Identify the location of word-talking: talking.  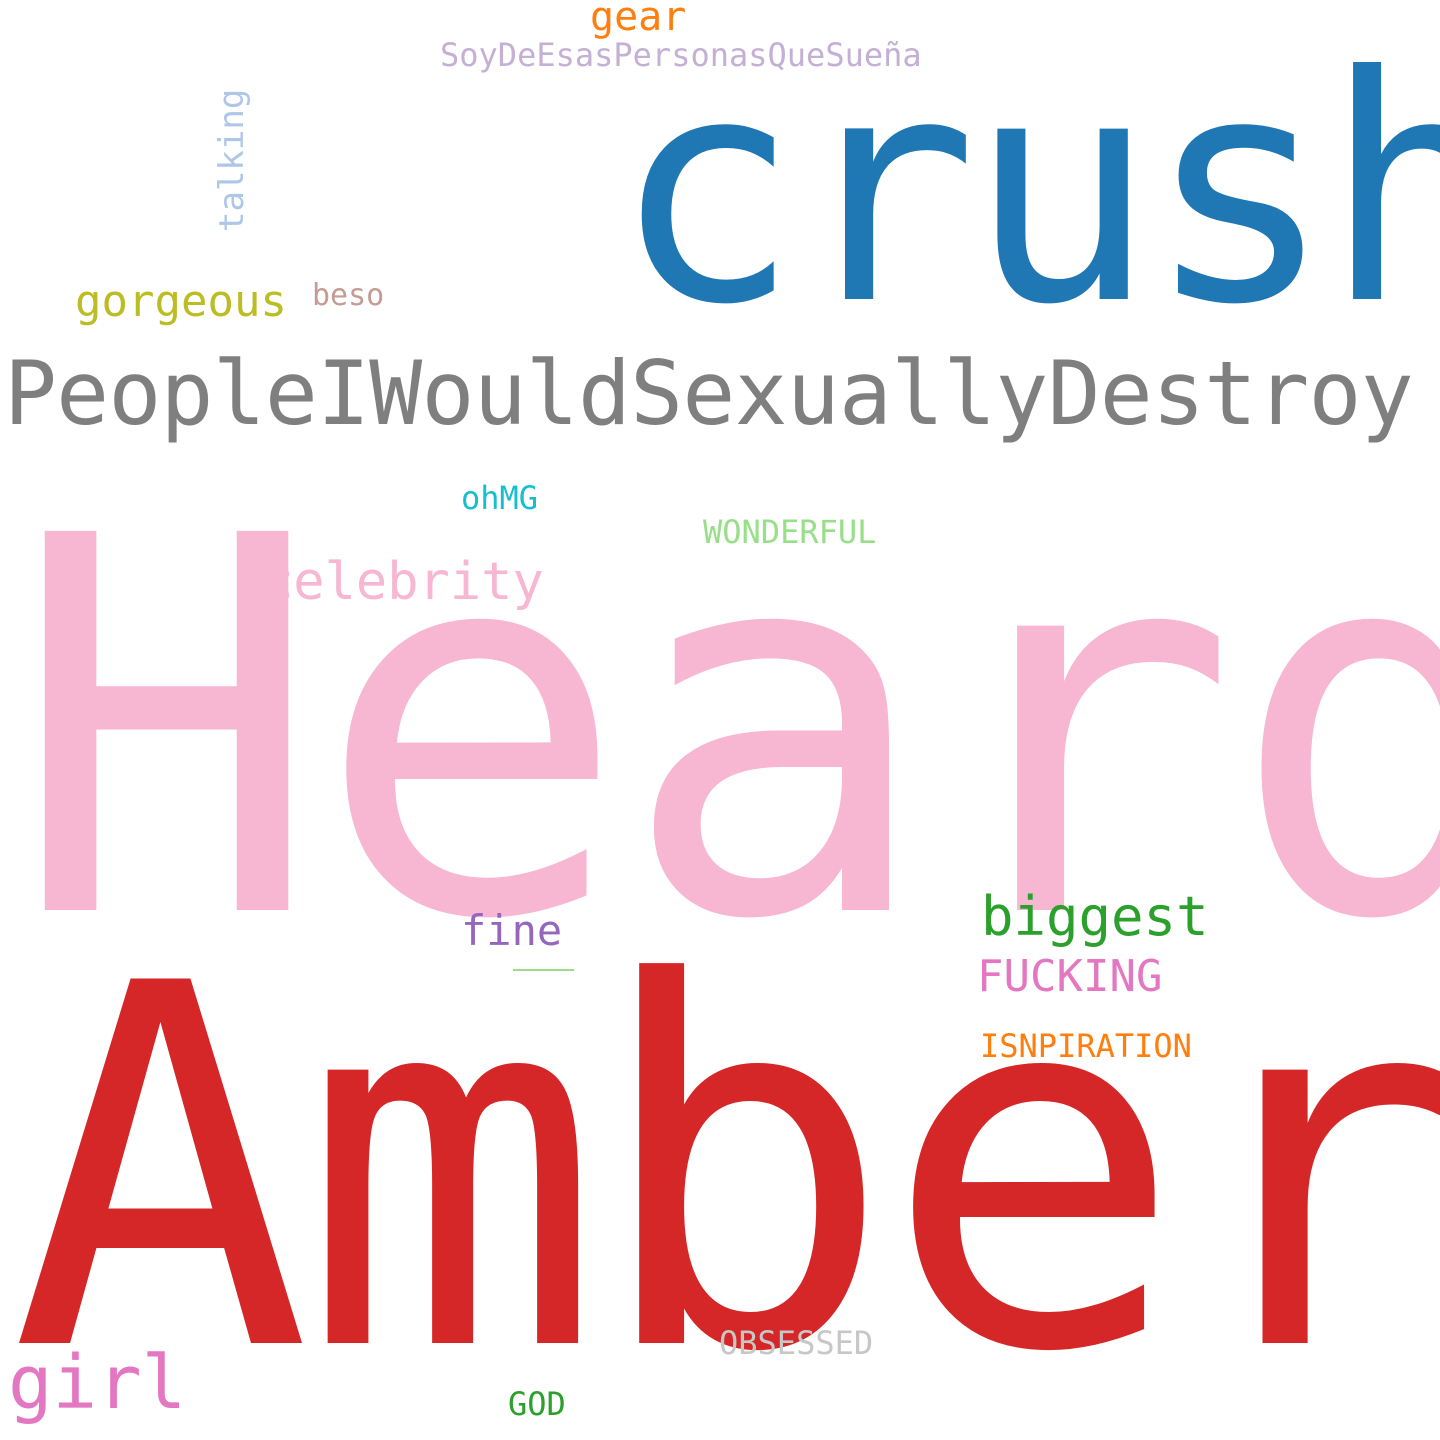
(232, 160).